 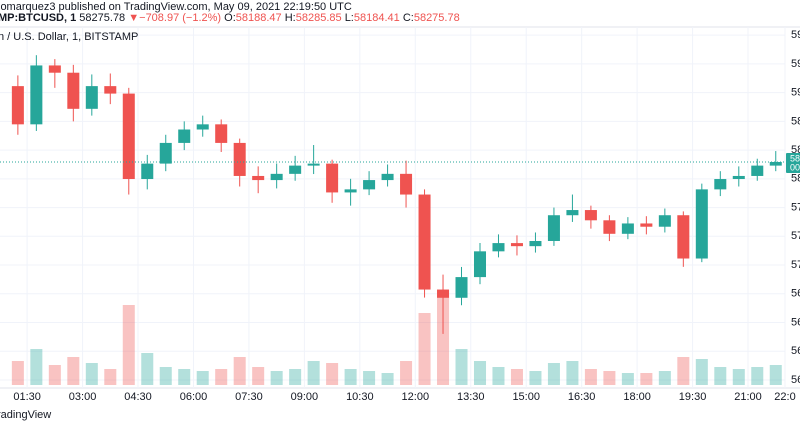 What do you see at coordinates (319, 18) in the screenshot?
I see `high: 58285.85` at bounding box center [319, 18].